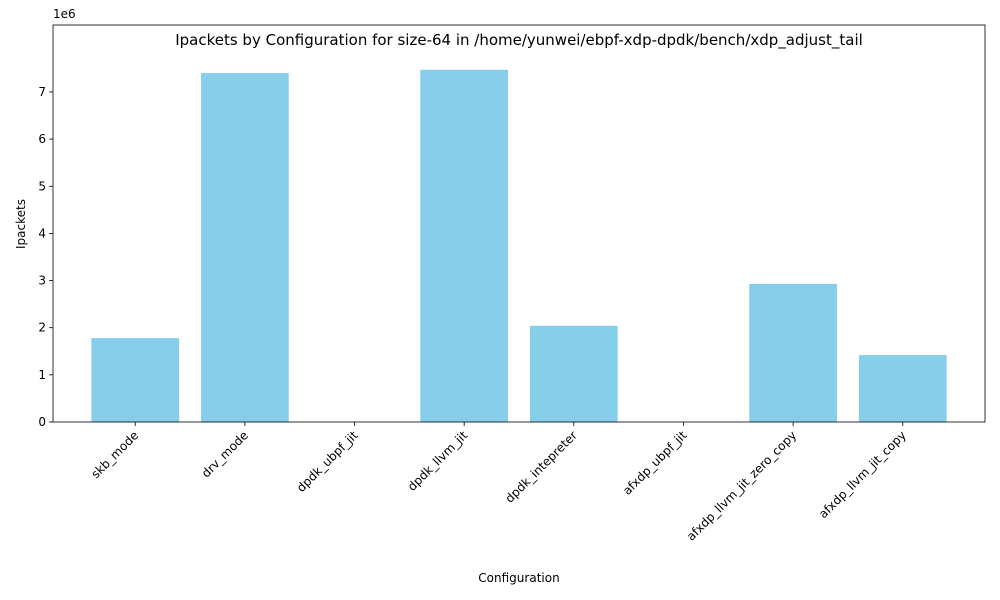 Image resolution: width=1000 pixels, height=600 pixels. Describe the element at coordinates (42, 422) in the screenshot. I see `y-tick-label: 0` at that location.